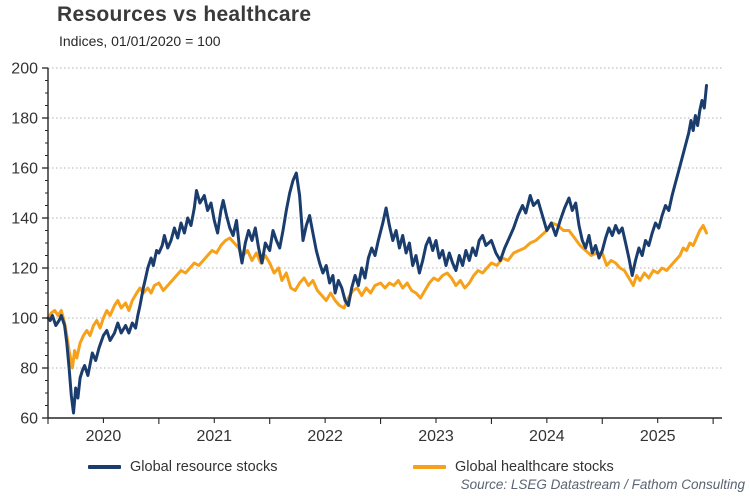 Image resolution: width=750 pixels, height=500 pixels. What do you see at coordinates (104, 467) in the screenshot?
I see `resource-line-swatch` at bounding box center [104, 467].